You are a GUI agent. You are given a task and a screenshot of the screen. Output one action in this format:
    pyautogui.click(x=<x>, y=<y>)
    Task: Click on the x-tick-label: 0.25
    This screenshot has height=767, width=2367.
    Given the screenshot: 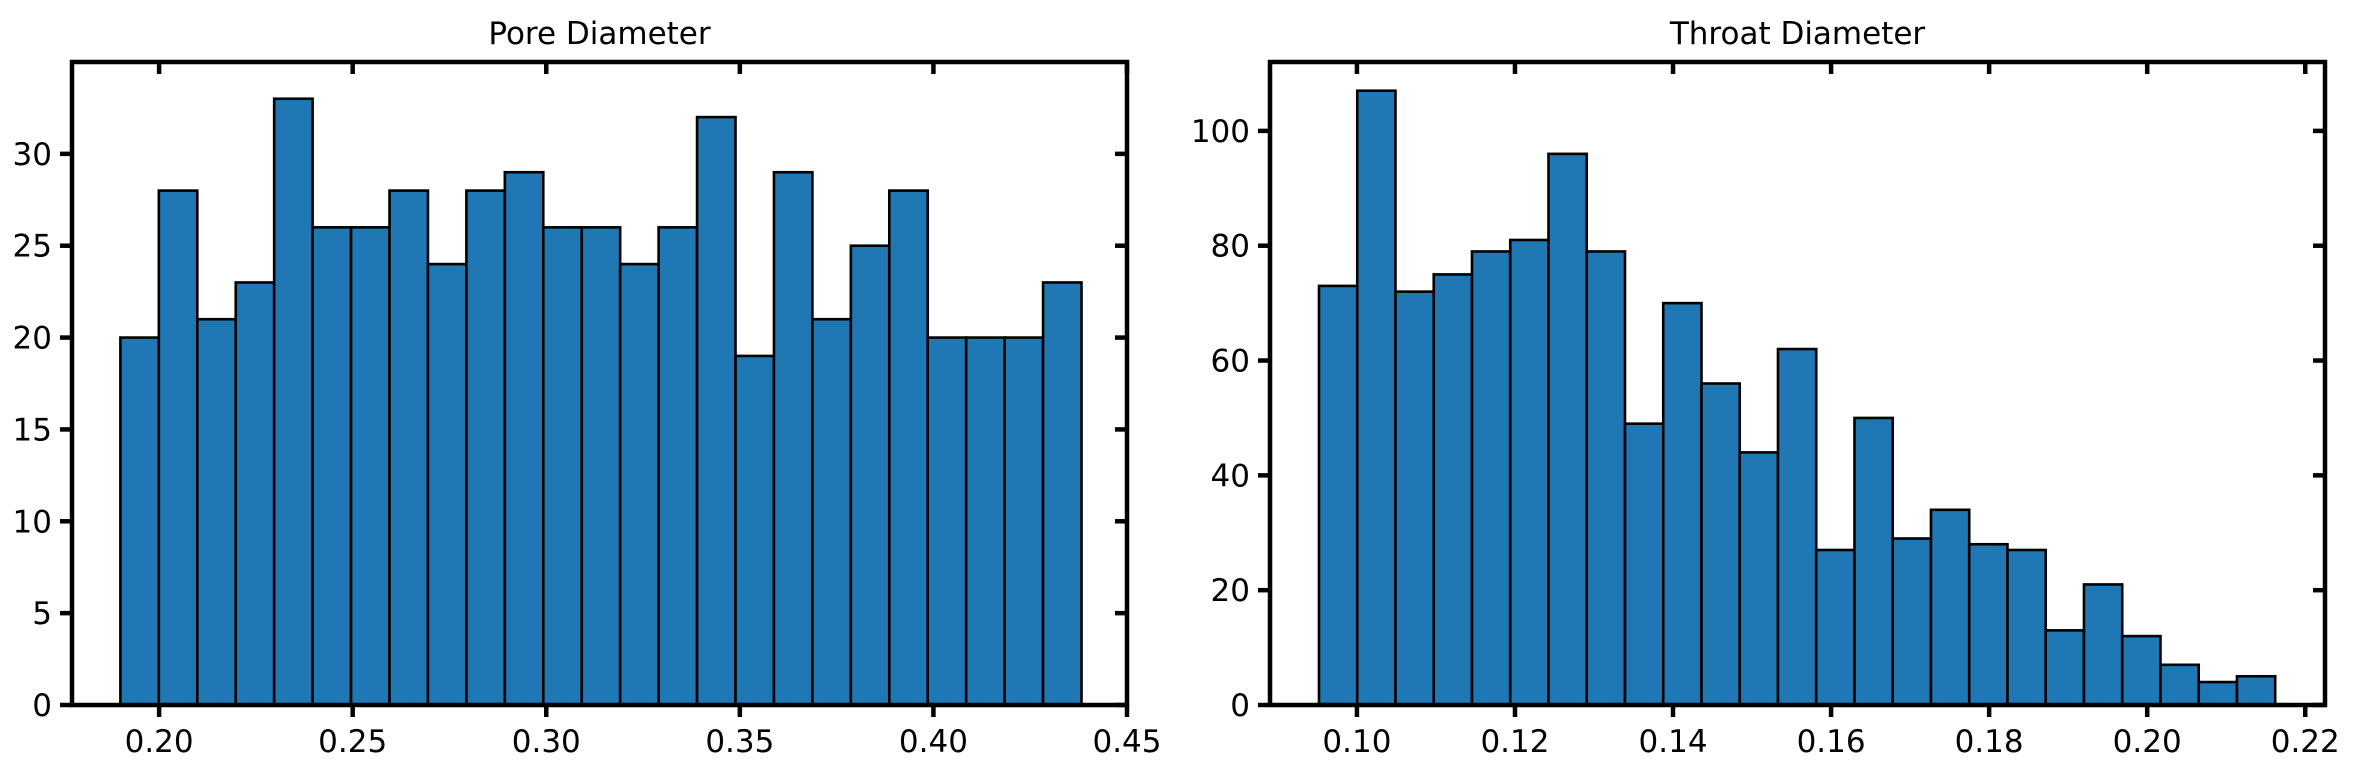 What is the action you would take?
    pyautogui.click(x=352, y=742)
    